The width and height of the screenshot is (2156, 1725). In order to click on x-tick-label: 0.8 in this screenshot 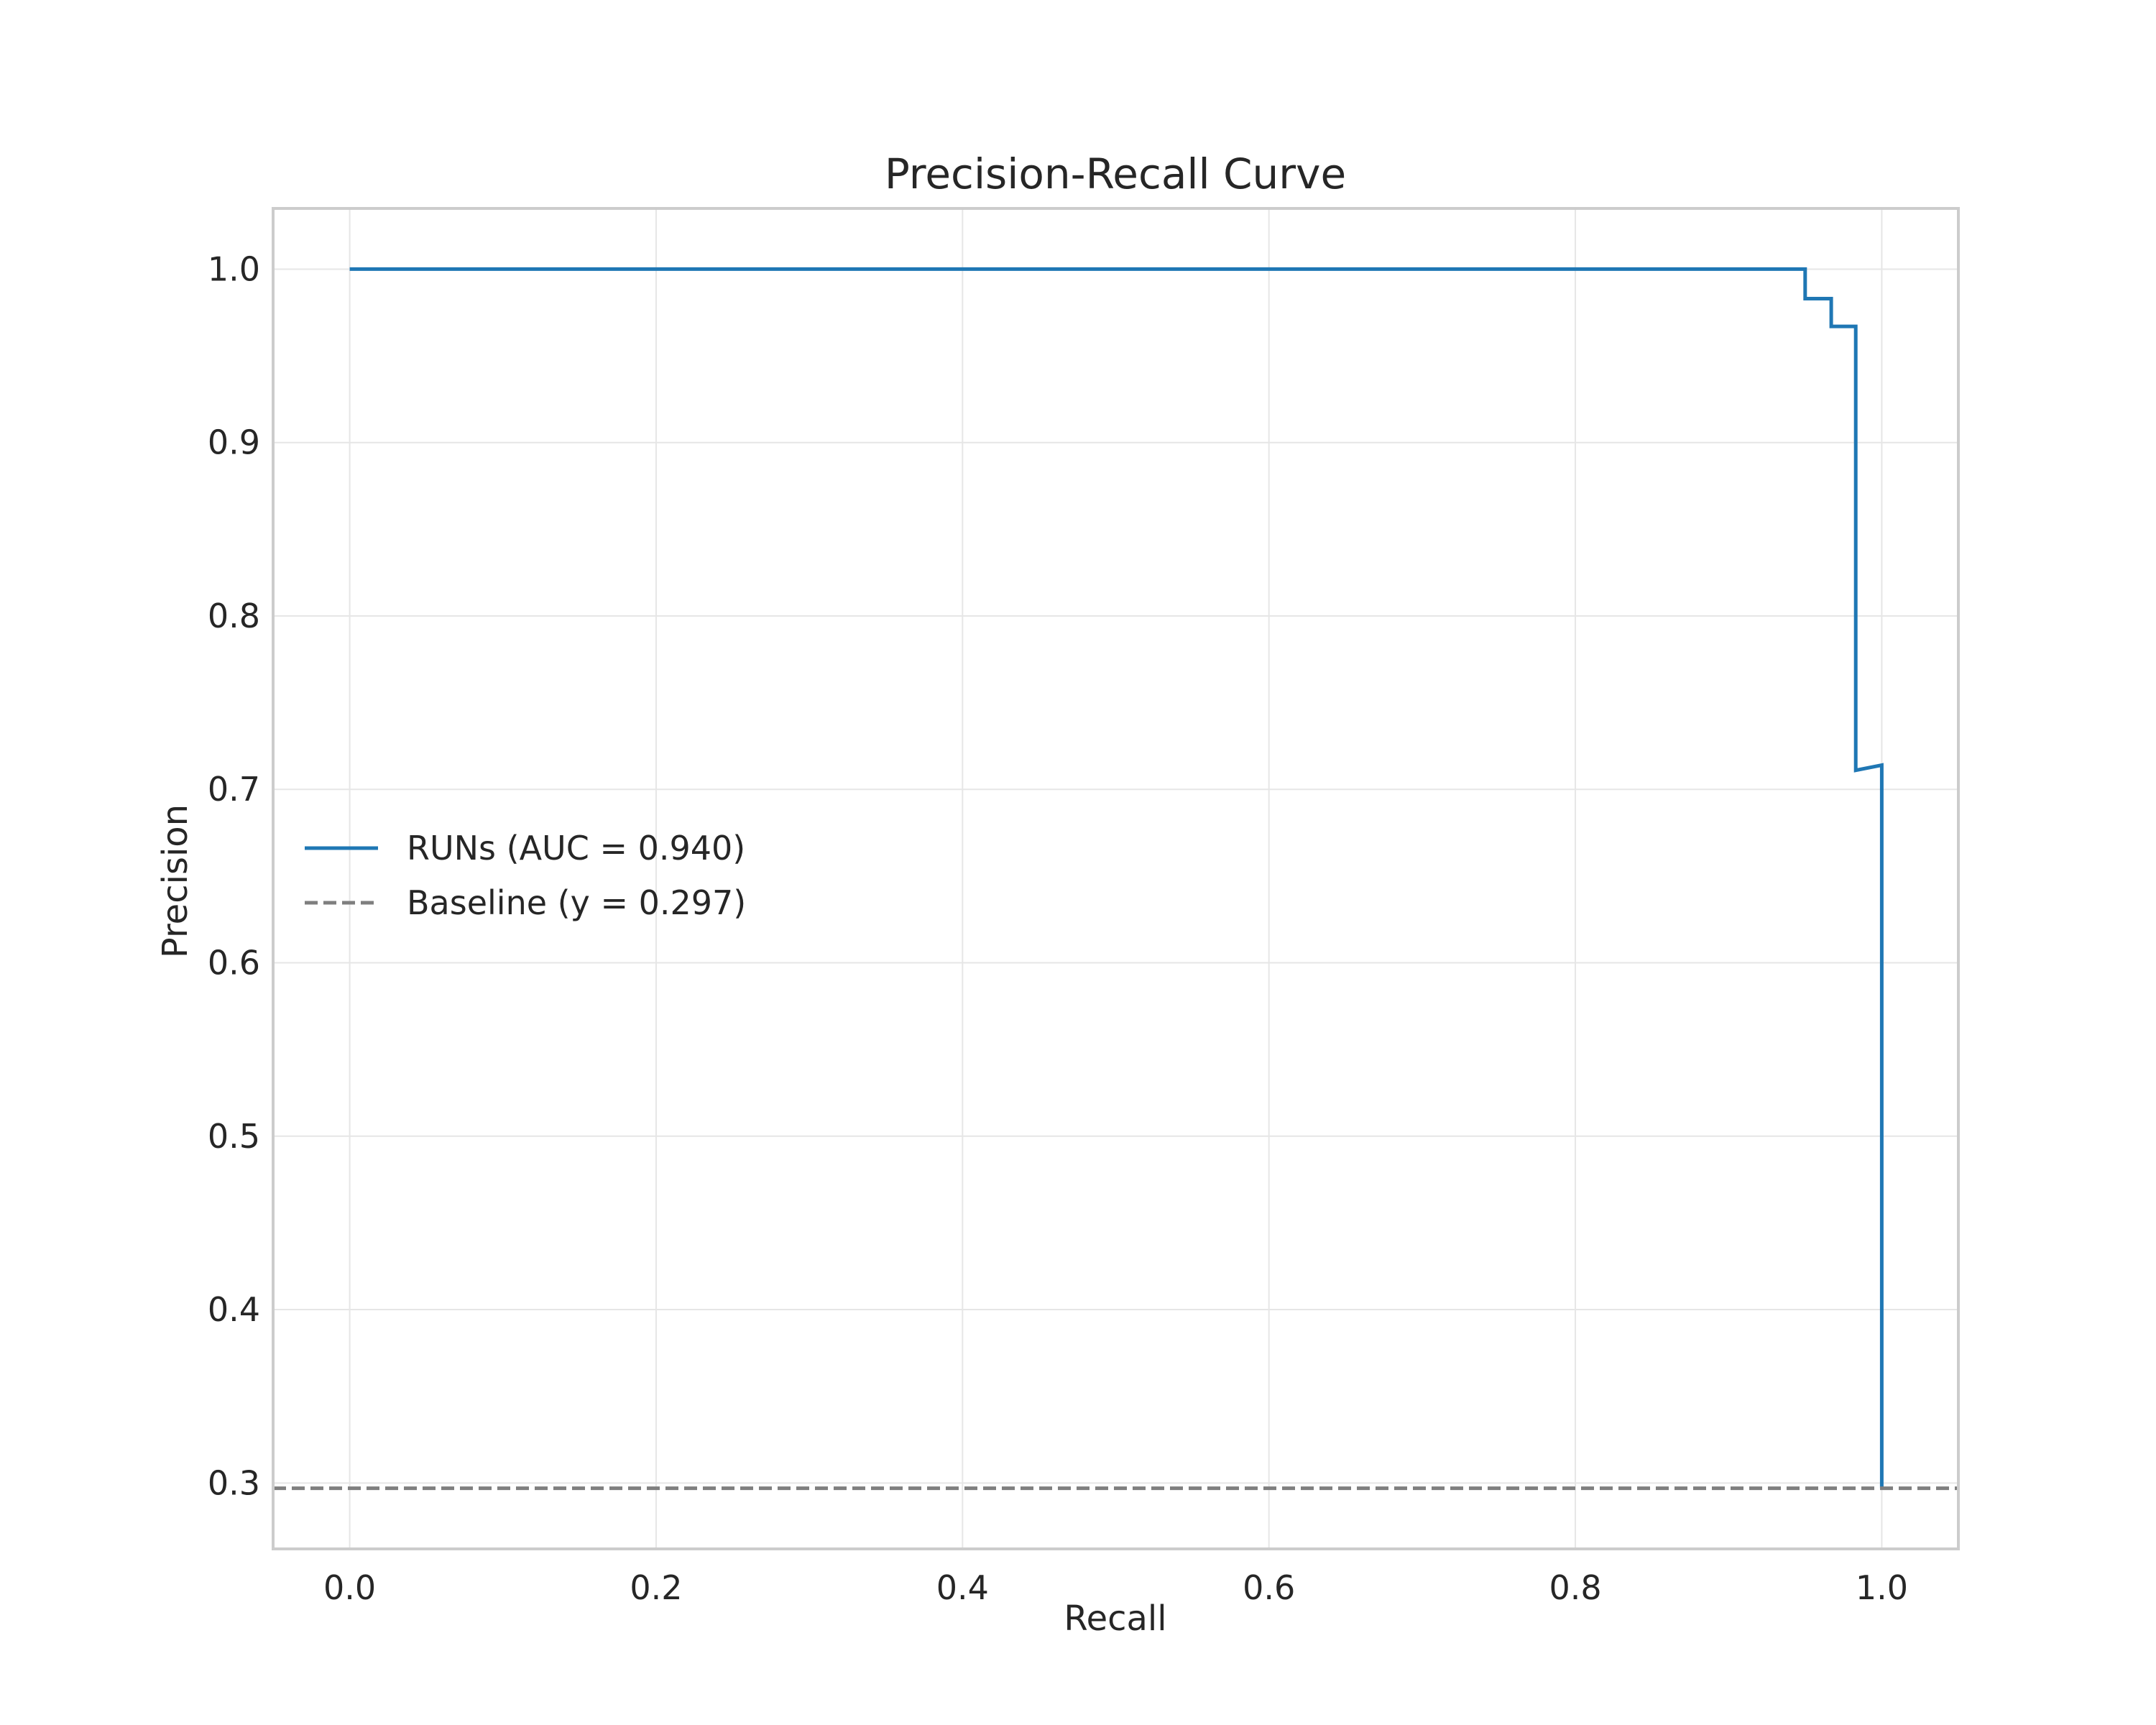, I will do `click(1575, 1587)`.